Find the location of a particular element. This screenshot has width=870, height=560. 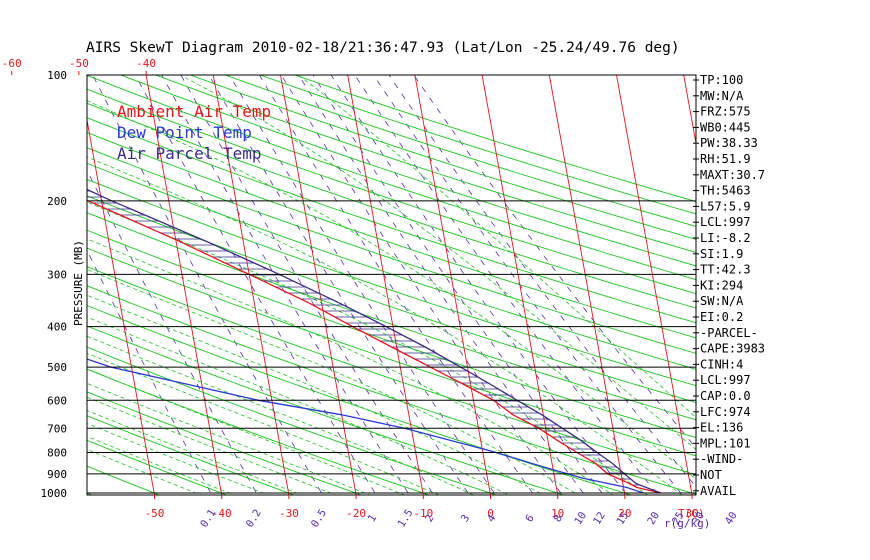

stability-index: PW:38.33 is located at coordinates (729, 143).